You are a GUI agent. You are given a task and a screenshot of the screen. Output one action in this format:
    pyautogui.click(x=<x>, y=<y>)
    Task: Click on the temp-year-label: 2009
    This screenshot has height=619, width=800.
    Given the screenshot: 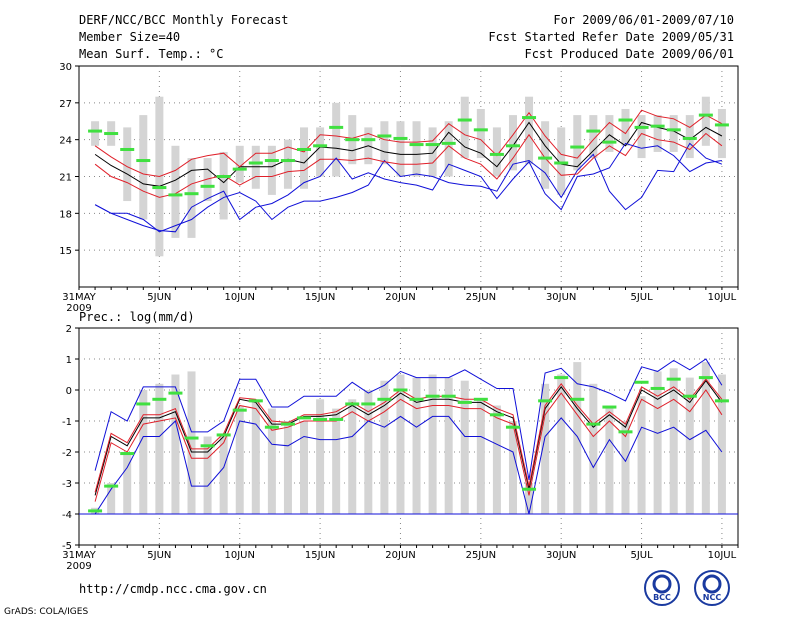 What is the action you would take?
    pyautogui.click(x=78, y=308)
    